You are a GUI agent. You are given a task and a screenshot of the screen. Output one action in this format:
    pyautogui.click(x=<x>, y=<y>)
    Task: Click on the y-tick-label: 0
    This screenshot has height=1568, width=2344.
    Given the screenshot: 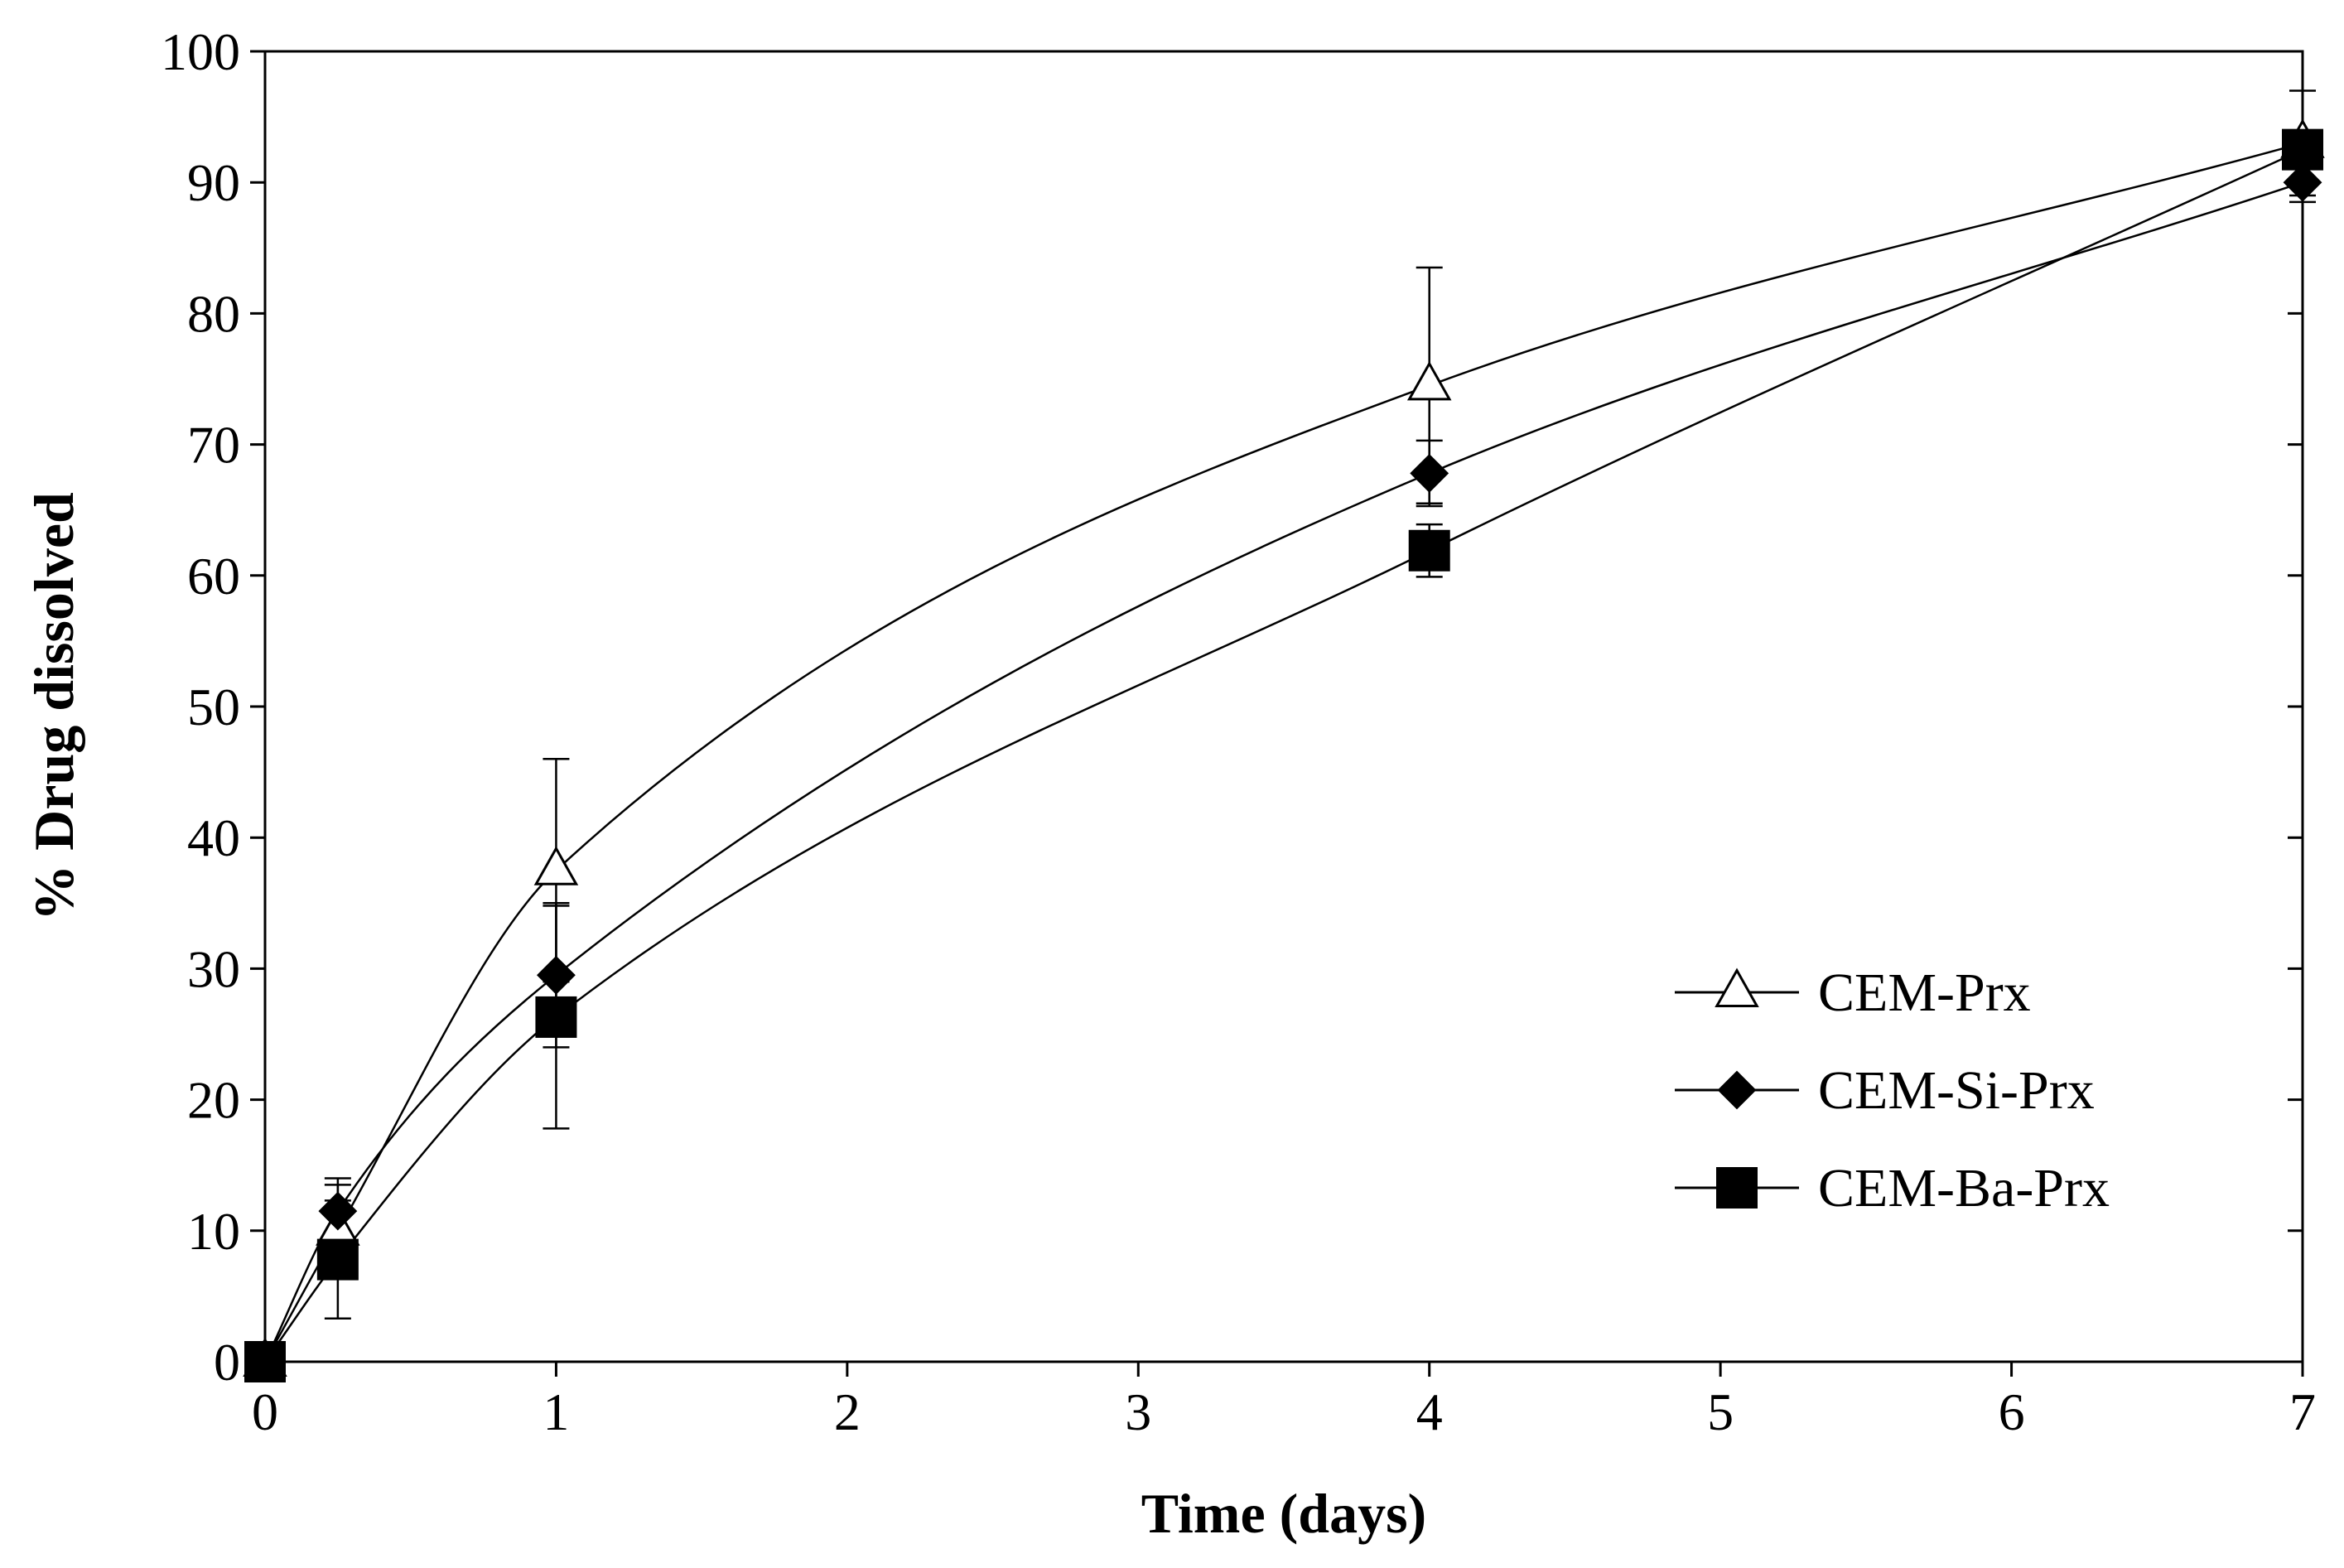 What is the action you would take?
    pyautogui.click(x=227, y=1362)
    